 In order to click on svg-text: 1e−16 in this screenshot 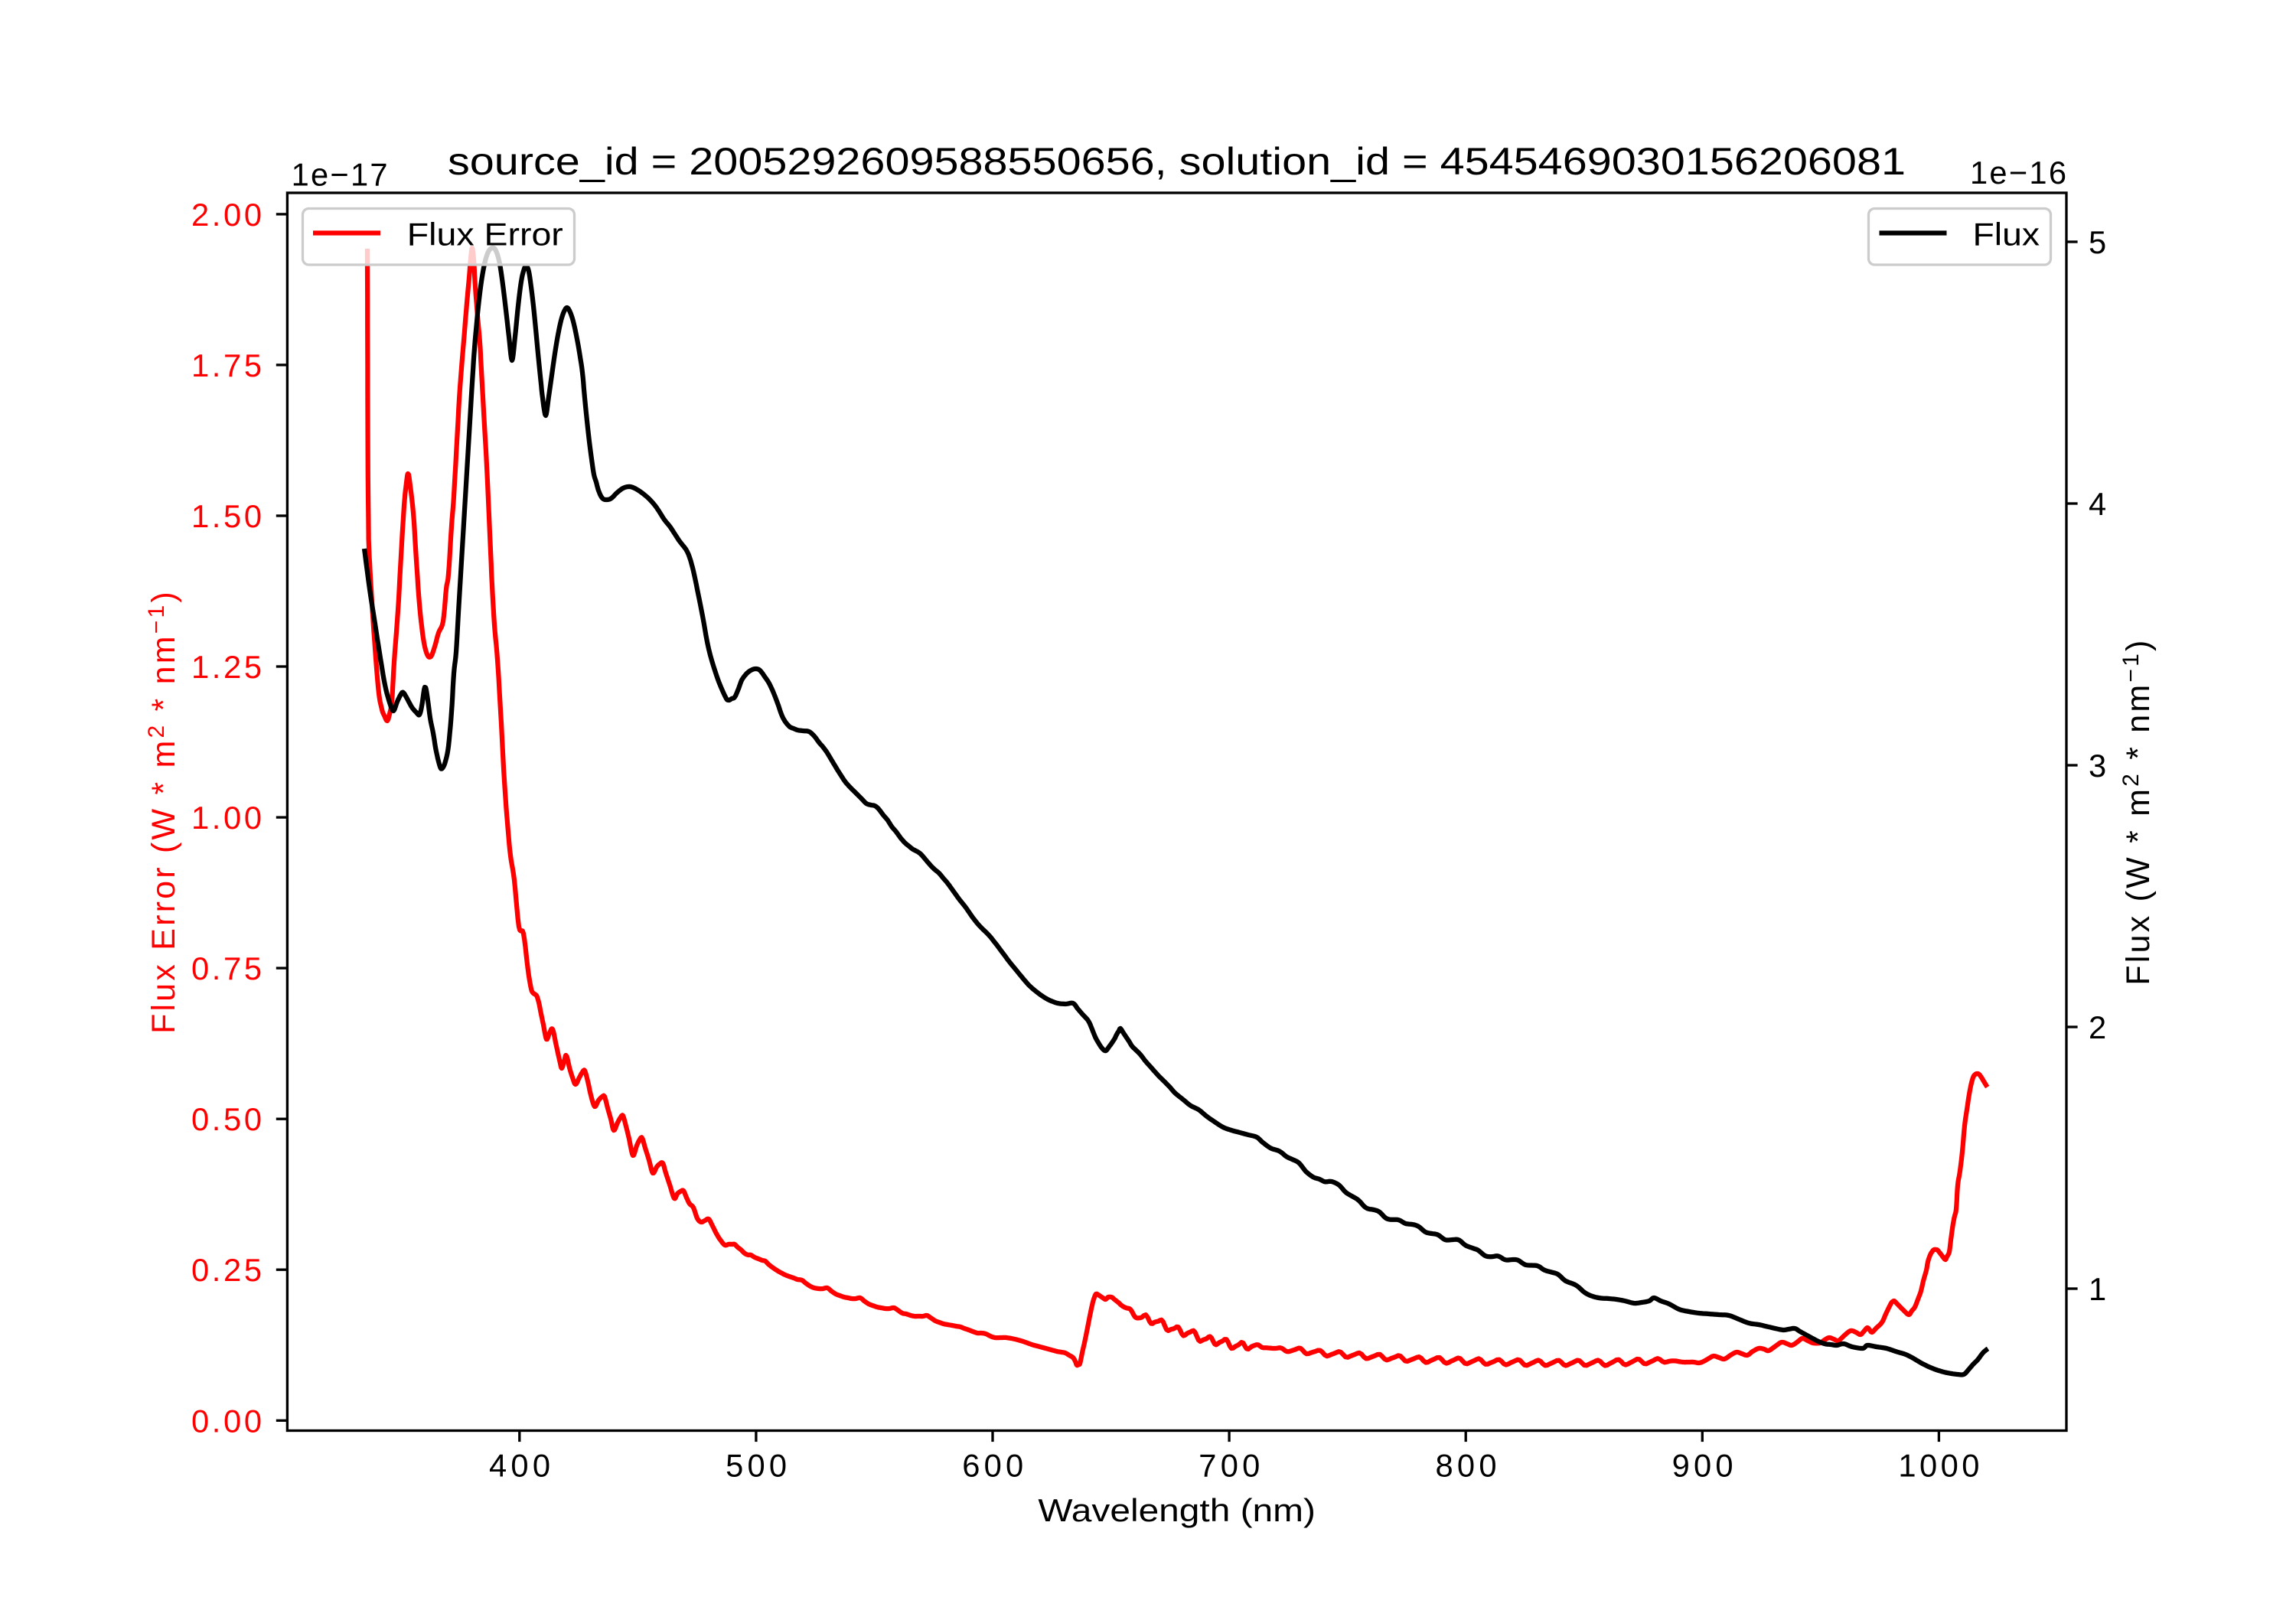, I will do `click(2018, 173)`.